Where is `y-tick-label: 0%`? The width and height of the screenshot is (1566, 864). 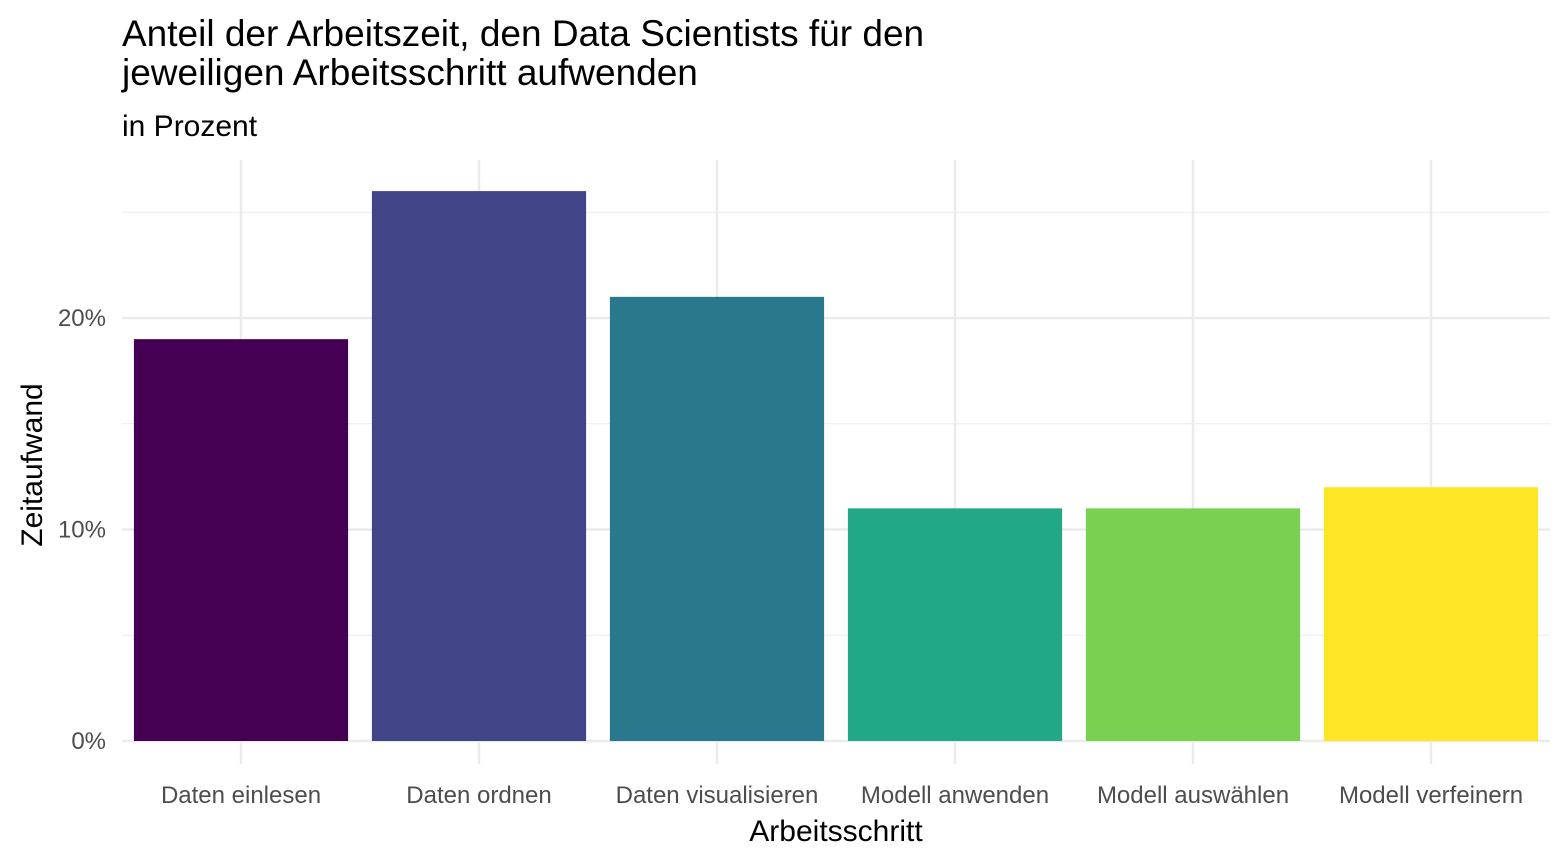
y-tick-label: 0% is located at coordinates (88, 741).